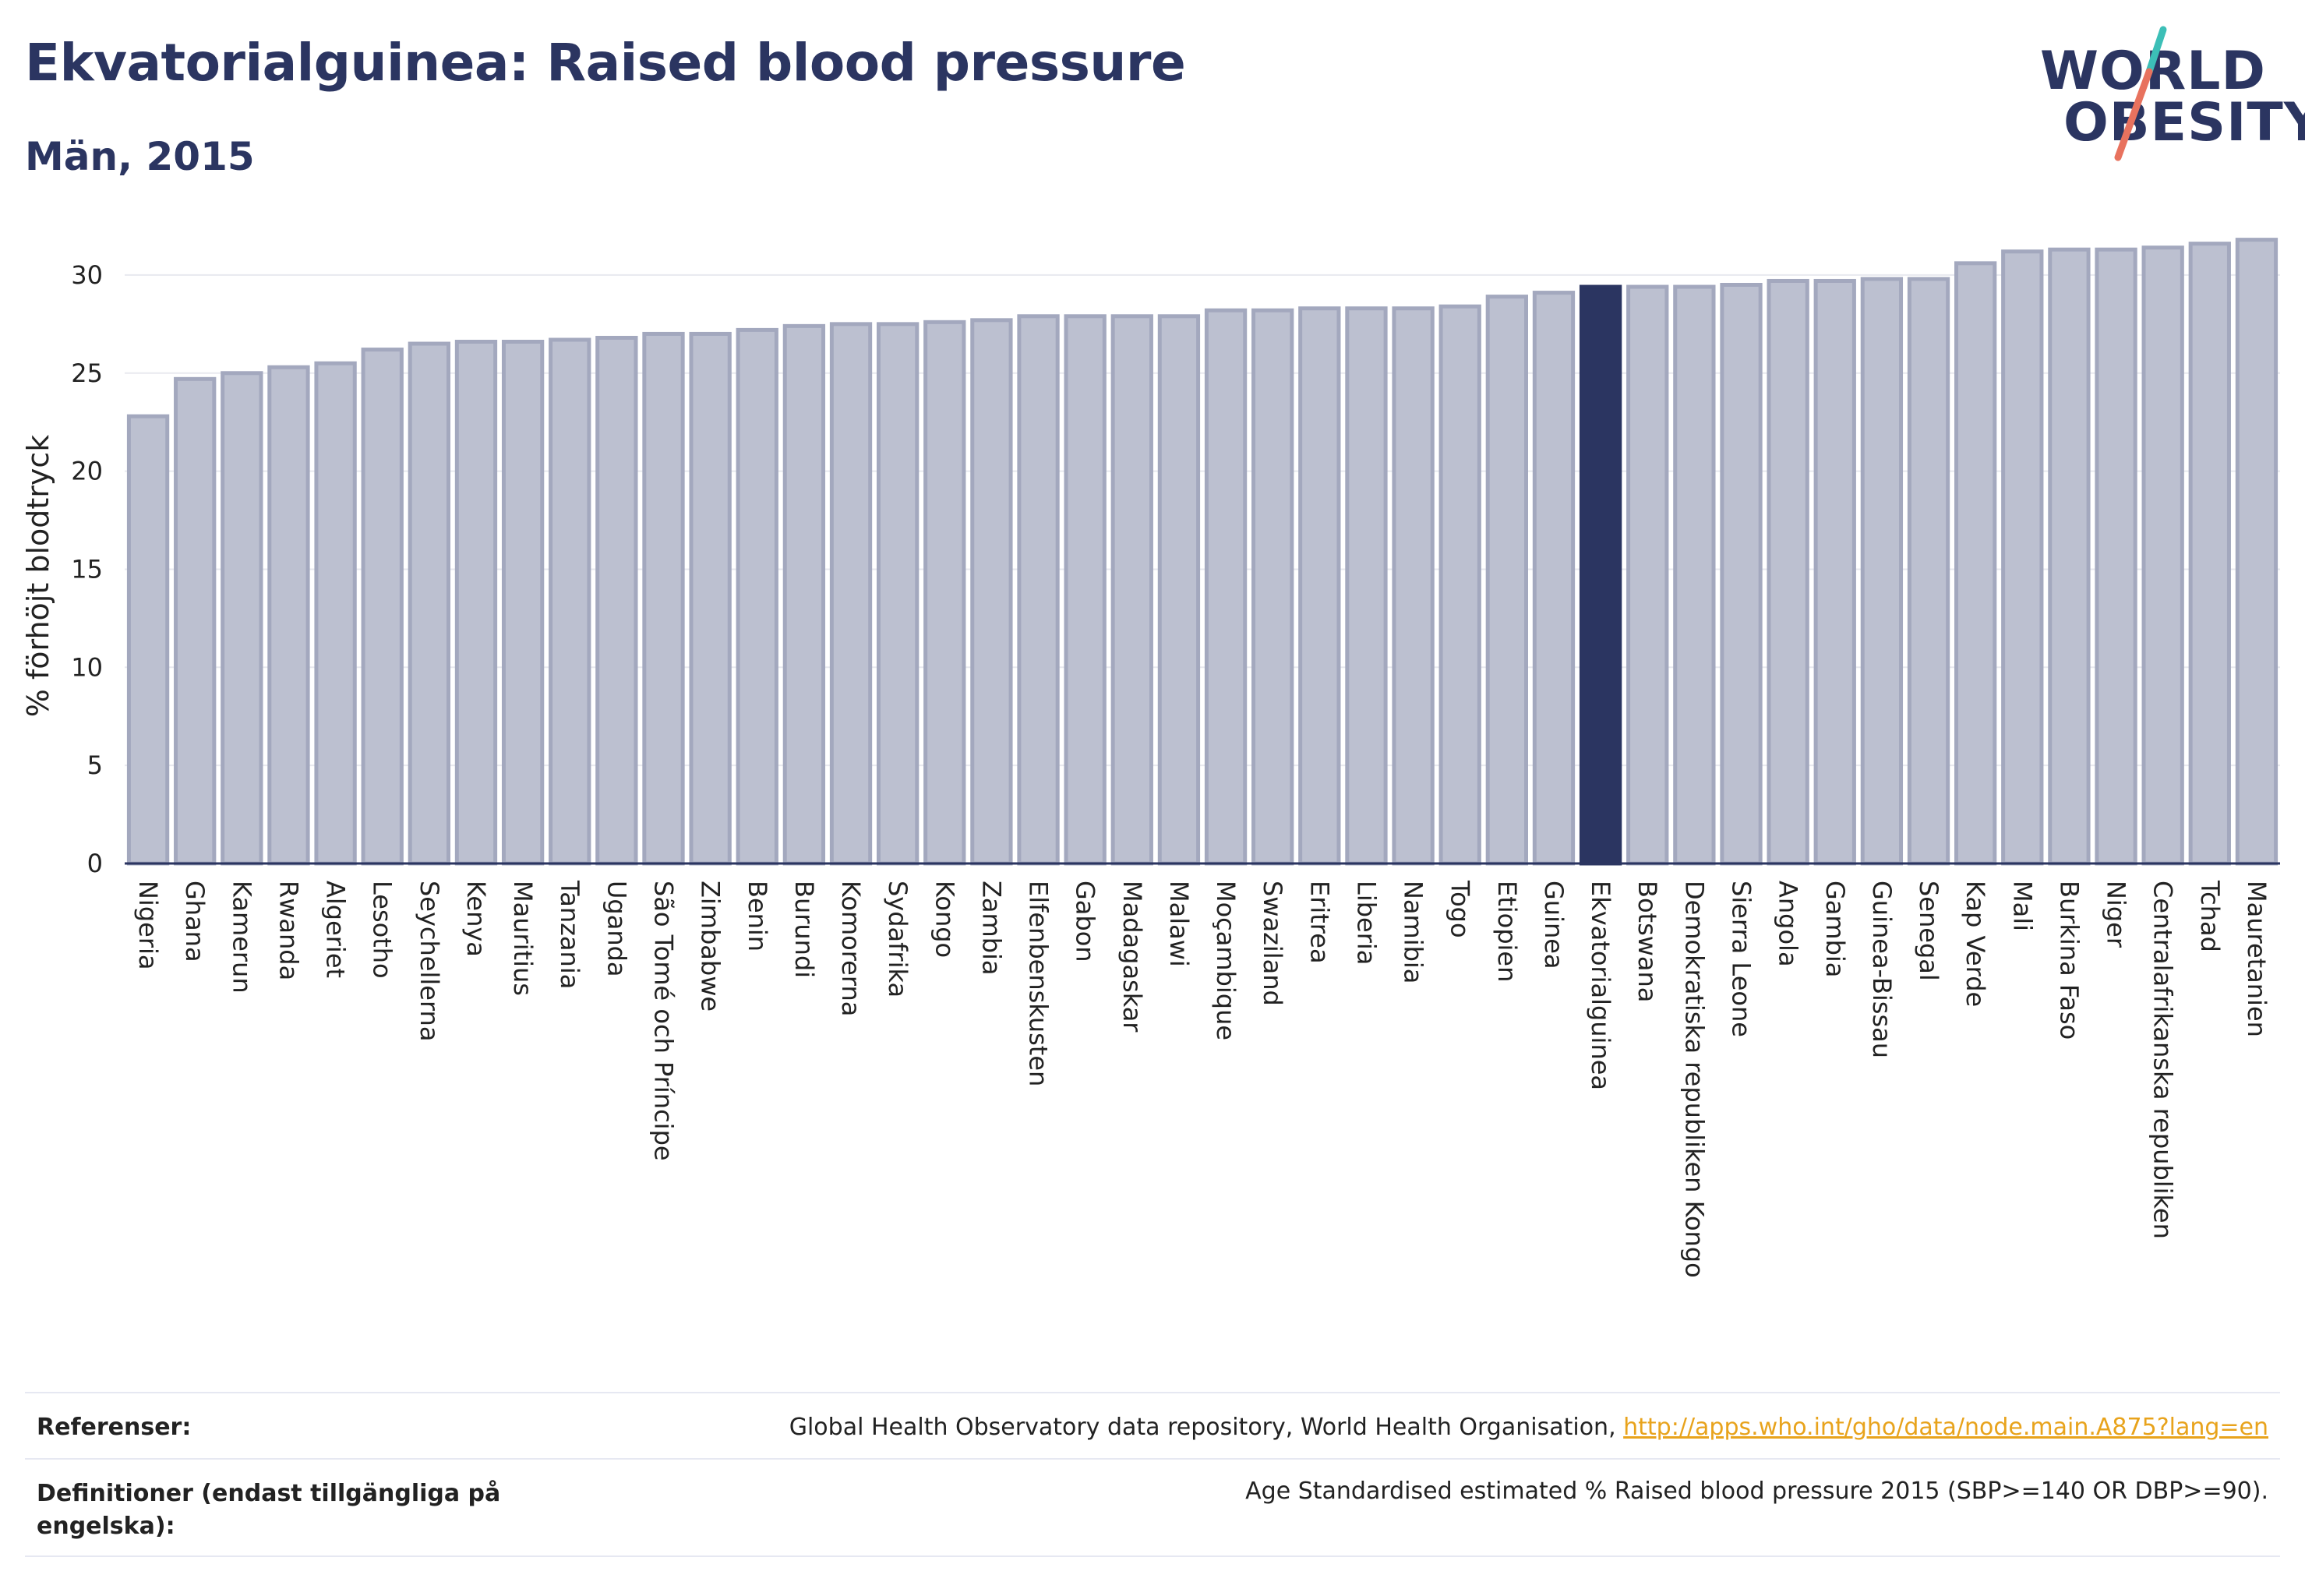 The image size is (2305, 1596). Describe the element at coordinates (664, 1021) in the screenshot. I see `x-tick-label: São Tomé och Príncipe` at that location.